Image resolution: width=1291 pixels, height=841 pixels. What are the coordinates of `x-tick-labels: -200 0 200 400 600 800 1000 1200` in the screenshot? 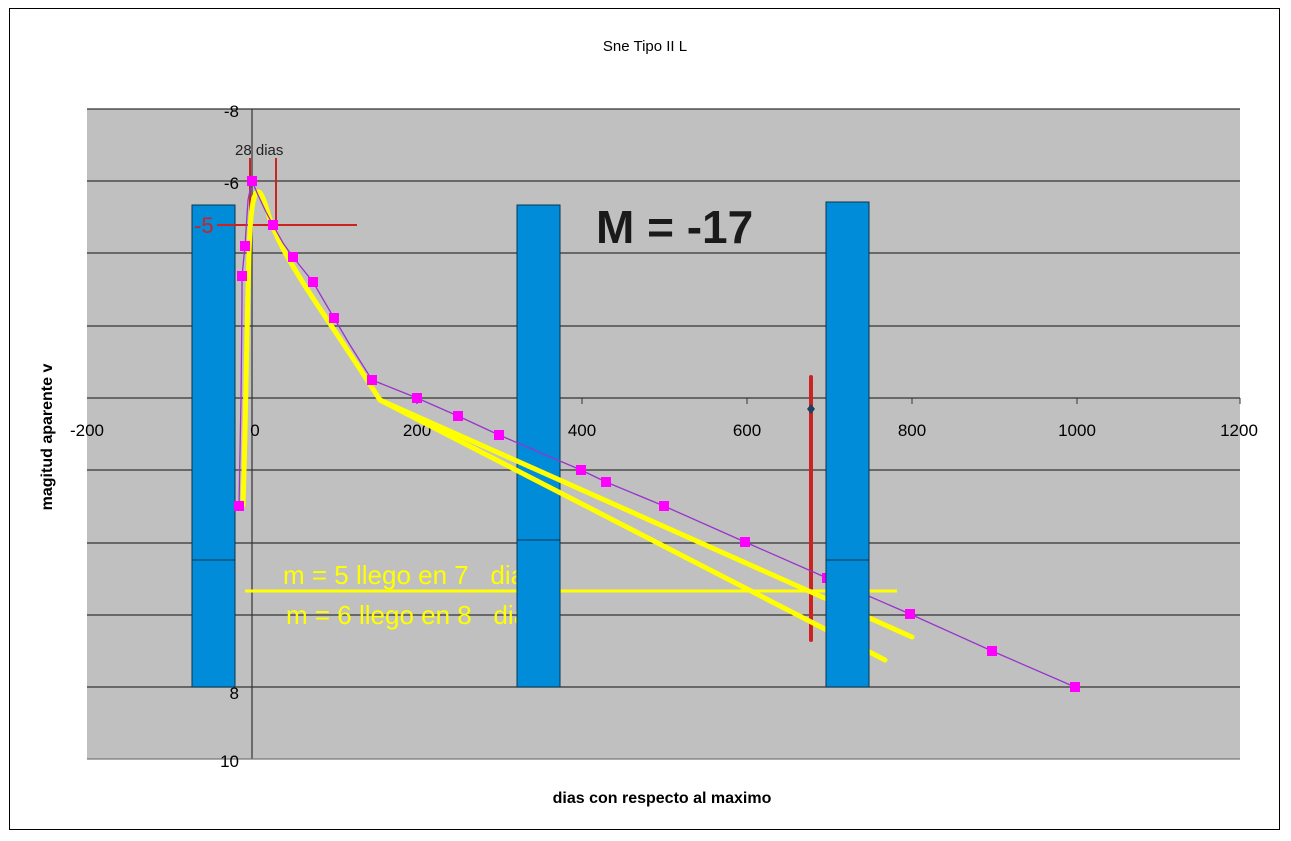 It's located at (664, 430).